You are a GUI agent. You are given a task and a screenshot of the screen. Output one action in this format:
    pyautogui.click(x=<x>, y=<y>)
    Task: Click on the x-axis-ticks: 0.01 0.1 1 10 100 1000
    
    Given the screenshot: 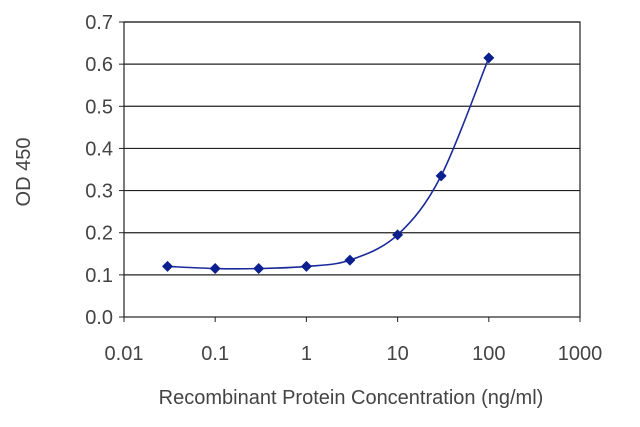 What is the action you would take?
    pyautogui.click(x=354, y=341)
    